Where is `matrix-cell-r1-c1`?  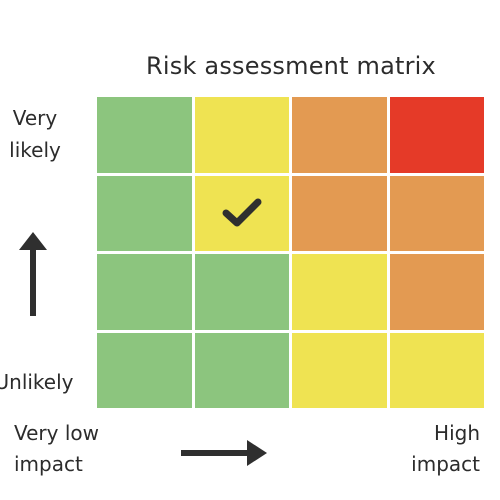
matrix-cell-r1-c1 is located at coordinates (144, 135).